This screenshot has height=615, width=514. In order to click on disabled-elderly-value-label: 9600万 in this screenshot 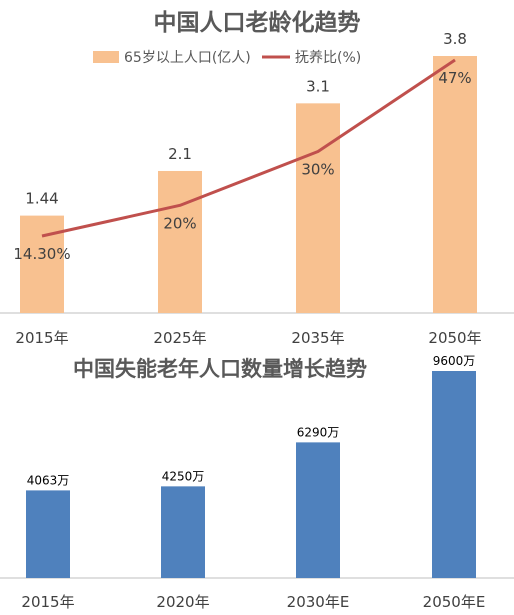, I will do `click(454, 361)`.